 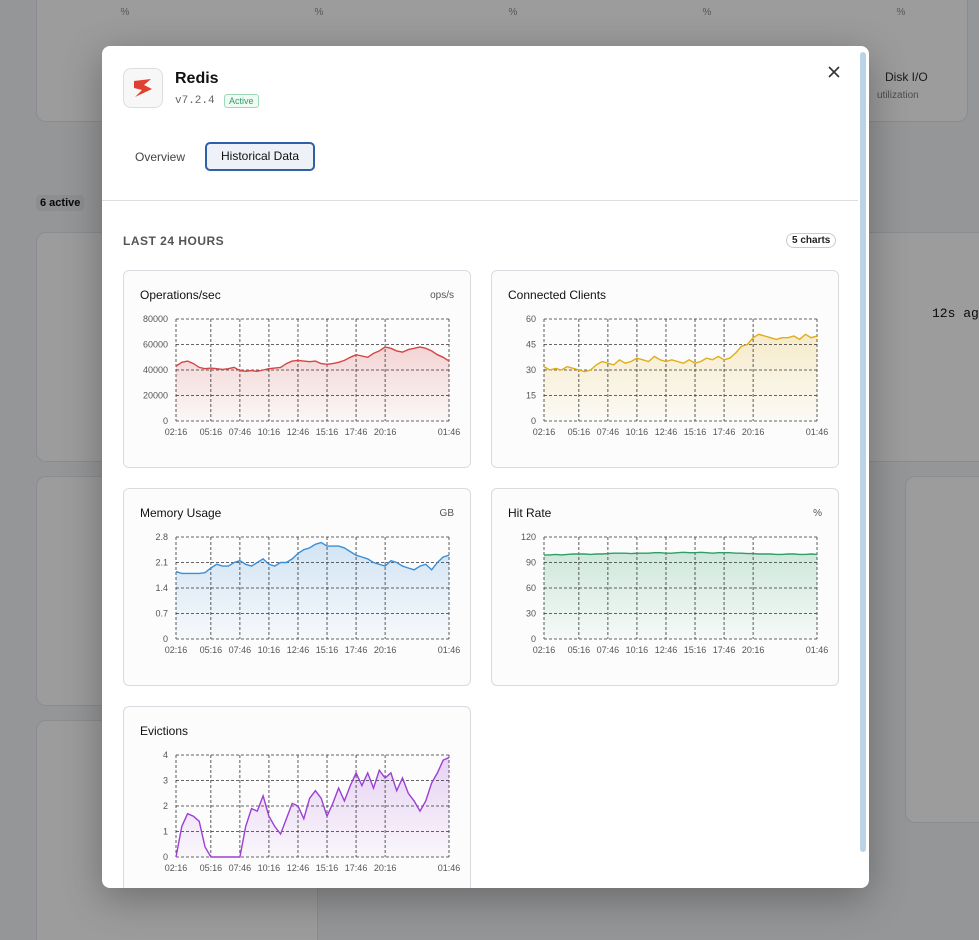 What do you see at coordinates (531, 396) in the screenshot?
I see `y-tick-label: 15` at bounding box center [531, 396].